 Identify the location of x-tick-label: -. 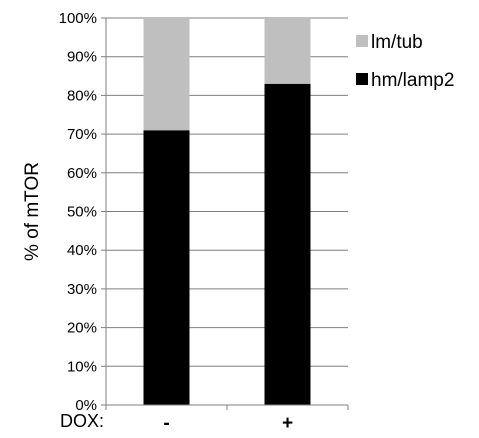
(166, 423).